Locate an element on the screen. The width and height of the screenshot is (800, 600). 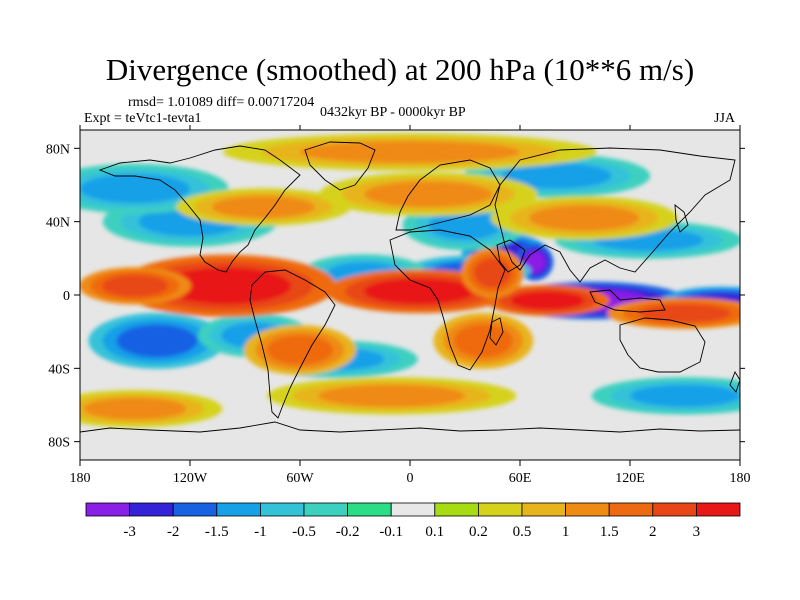
coastline-africa is located at coordinates (447, 300).